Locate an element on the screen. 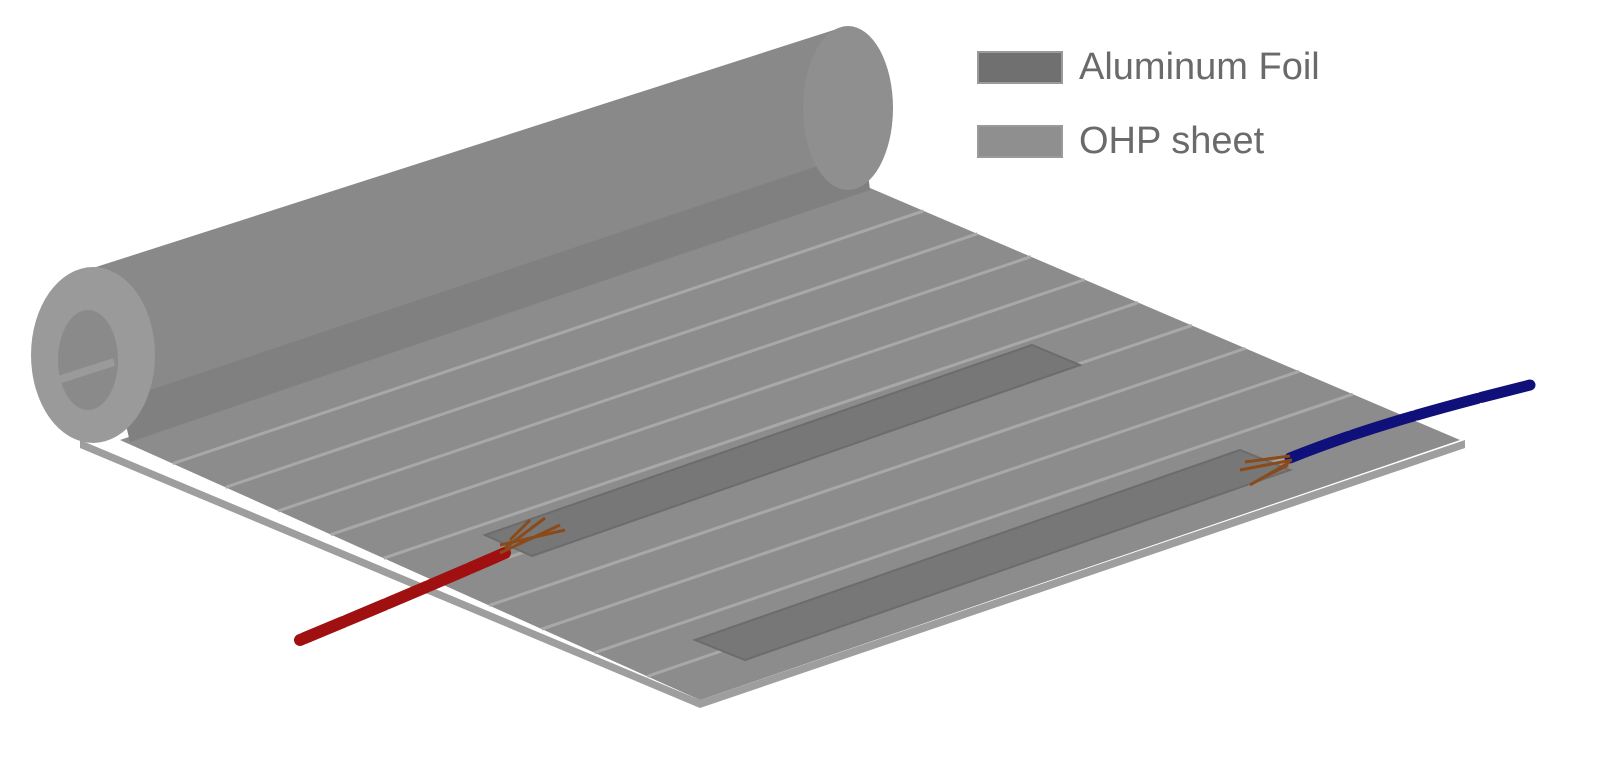  roll-core is located at coordinates (88, 360).